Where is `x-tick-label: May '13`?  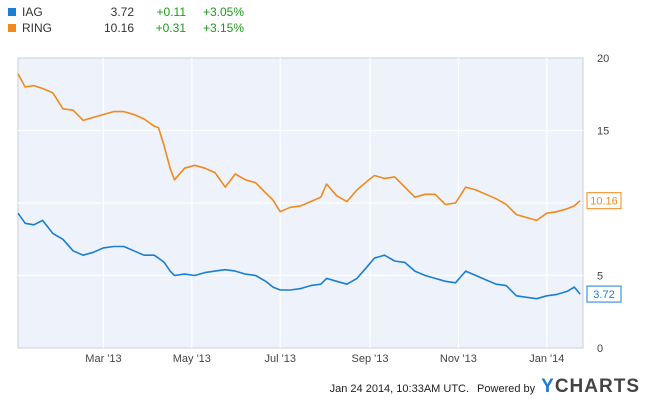 x-tick-label: May '13 is located at coordinates (192, 359).